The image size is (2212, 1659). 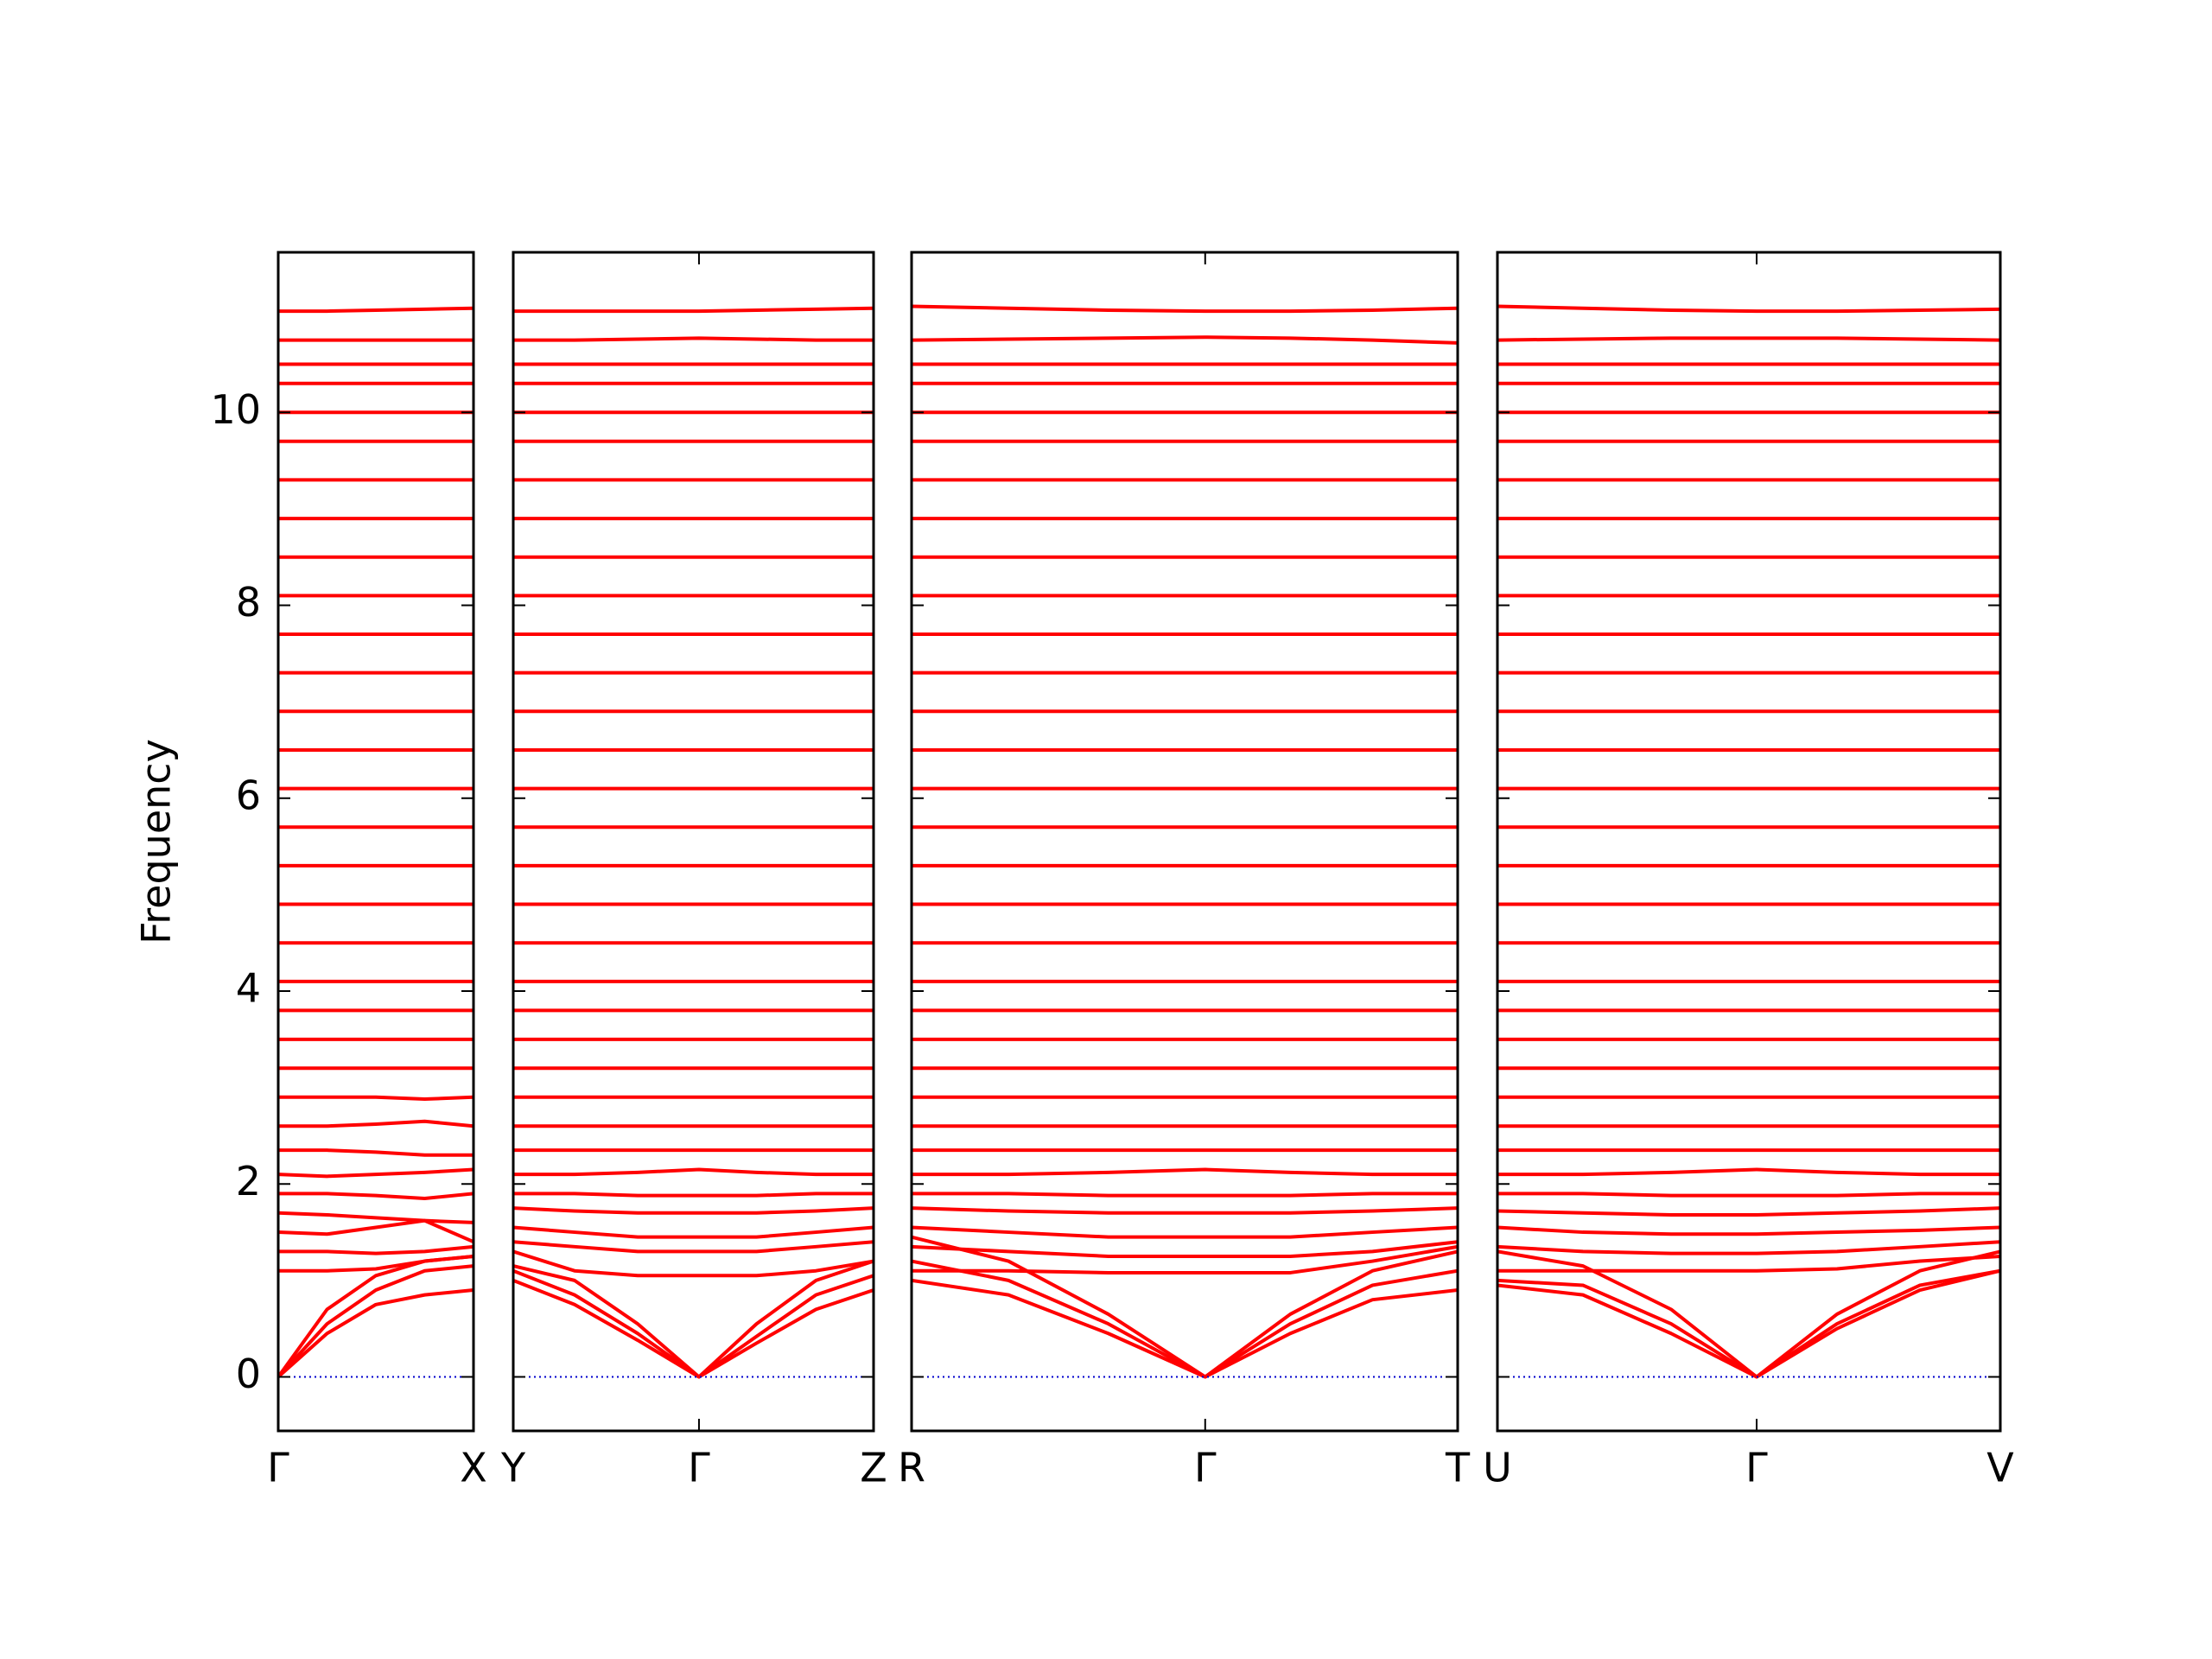 What do you see at coordinates (2000, 1468) in the screenshot?
I see `x-tick-label: V` at bounding box center [2000, 1468].